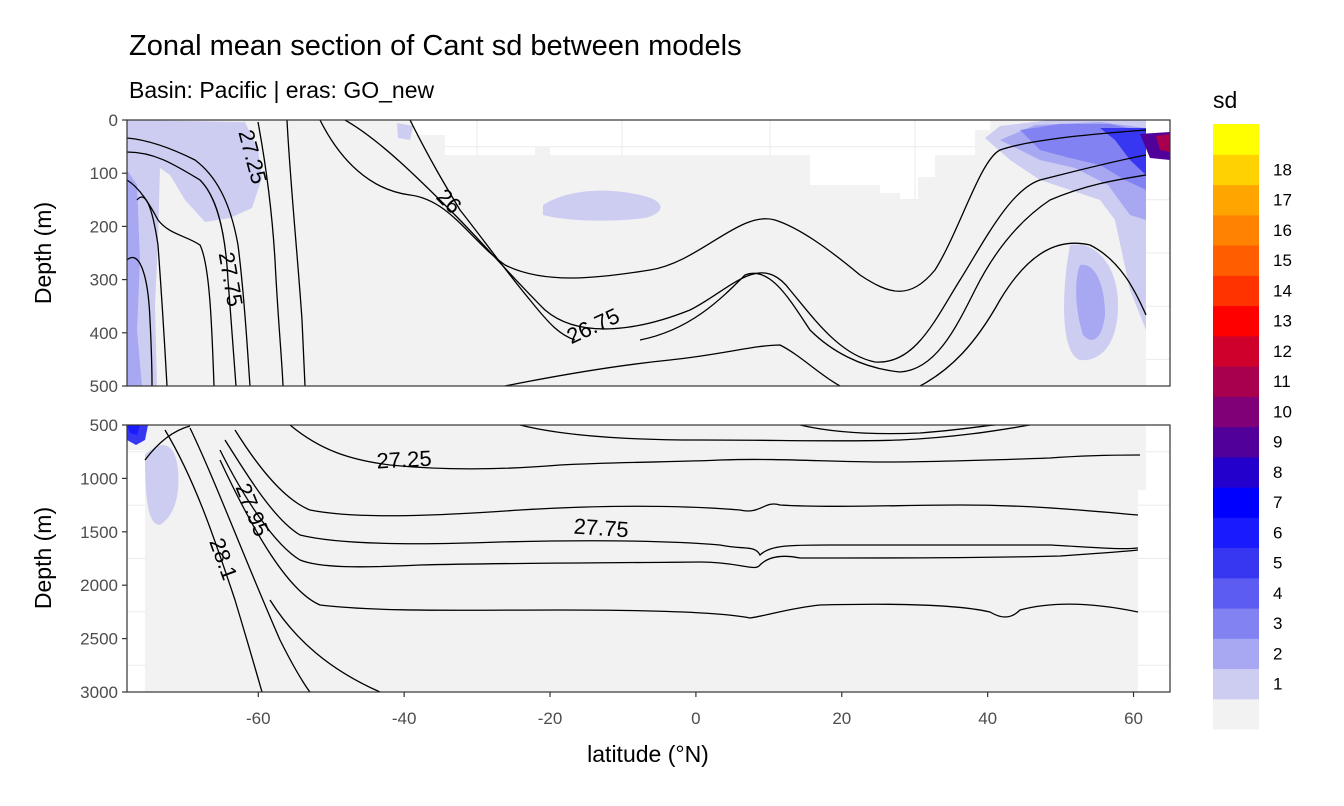  I want to click on y-tick-label: 100, so click(104, 173).